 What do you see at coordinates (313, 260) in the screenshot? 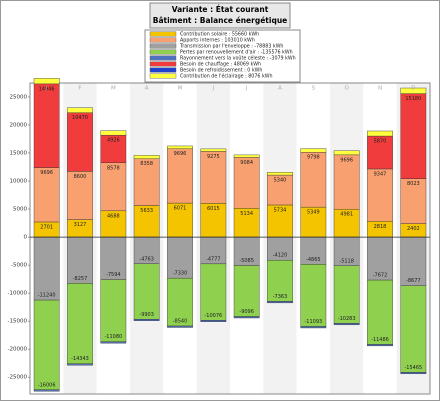
I see `value-label: -4865` at bounding box center [313, 260].